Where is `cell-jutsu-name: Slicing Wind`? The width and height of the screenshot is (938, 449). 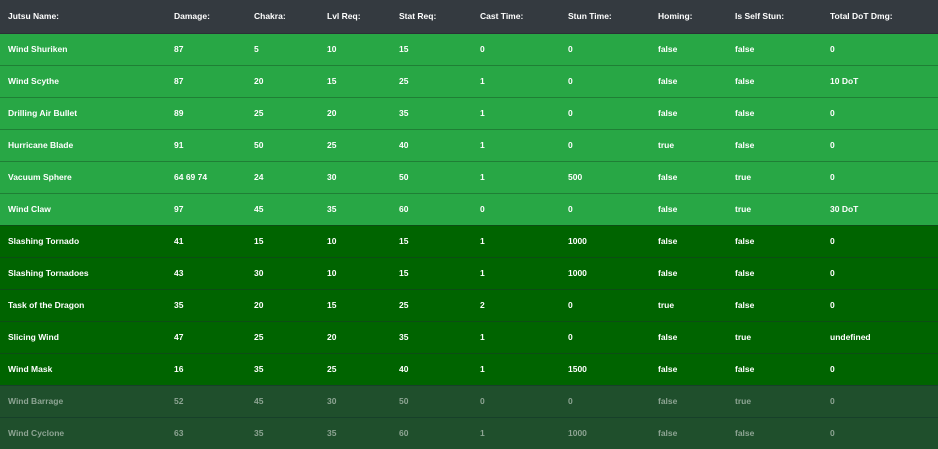 cell-jutsu-name: Slicing Wind is located at coordinates (83, 336).